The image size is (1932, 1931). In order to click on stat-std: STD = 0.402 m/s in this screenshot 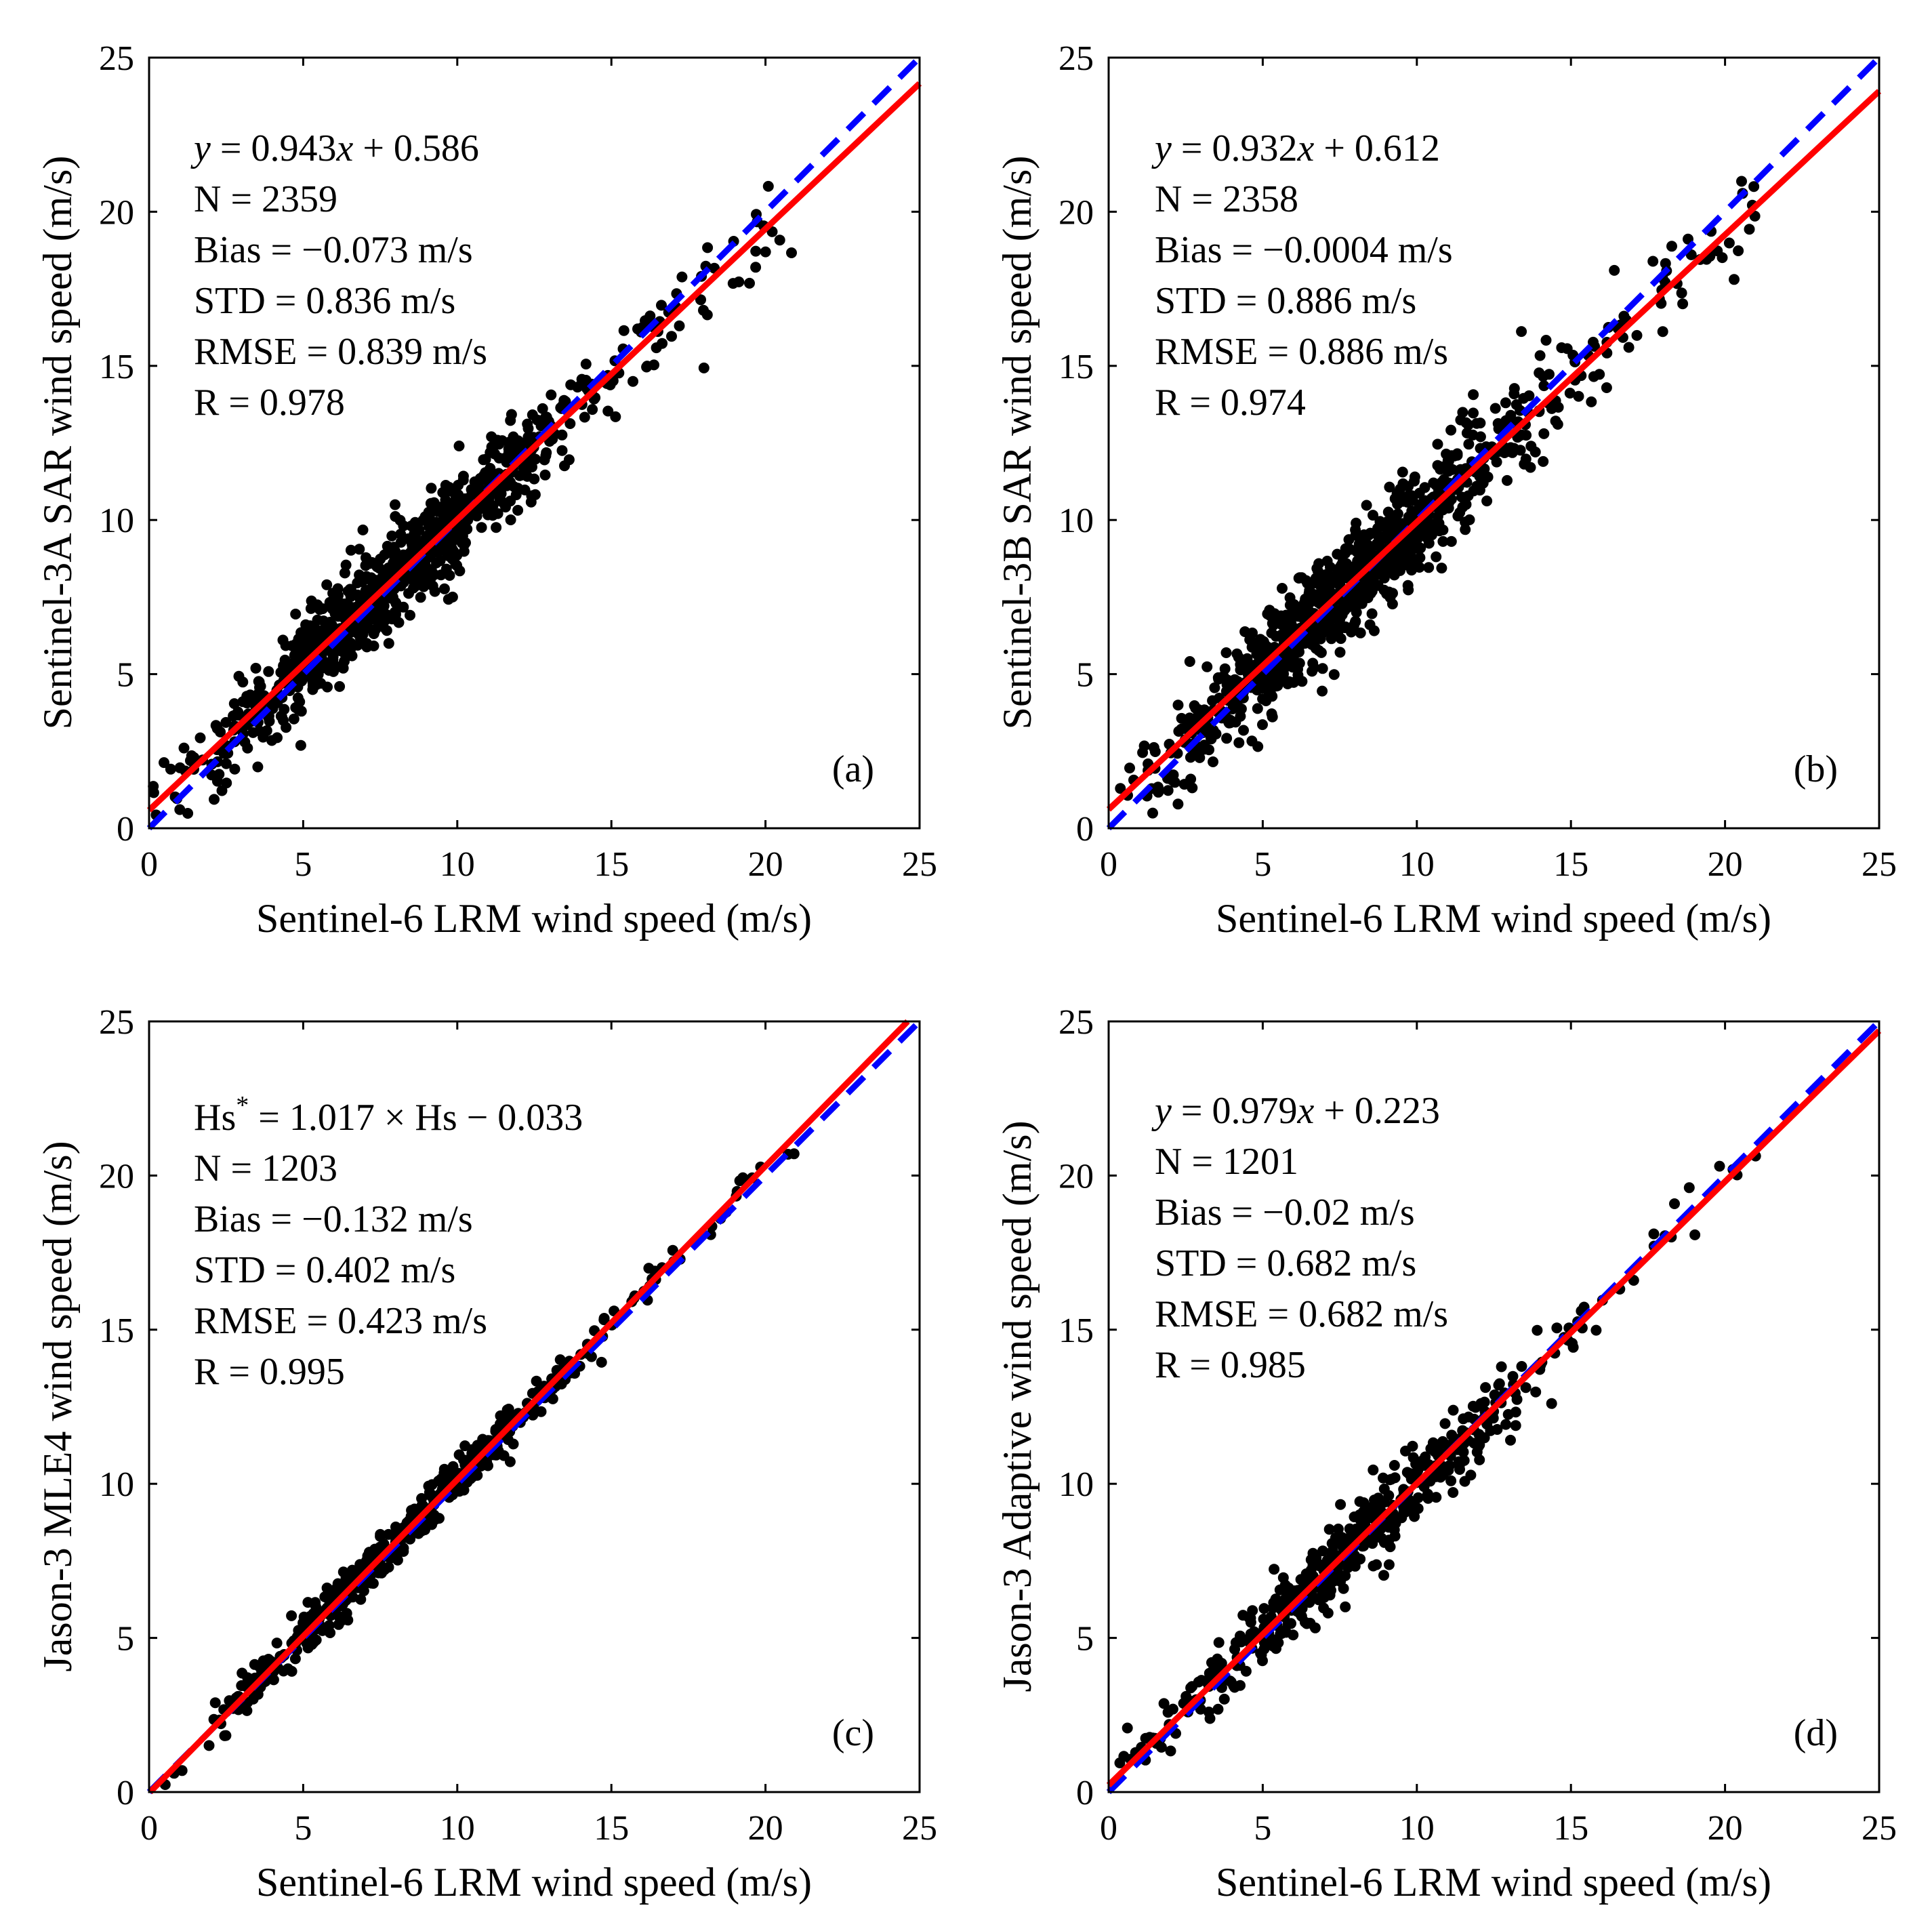, I will do `click(325, 1270)`.